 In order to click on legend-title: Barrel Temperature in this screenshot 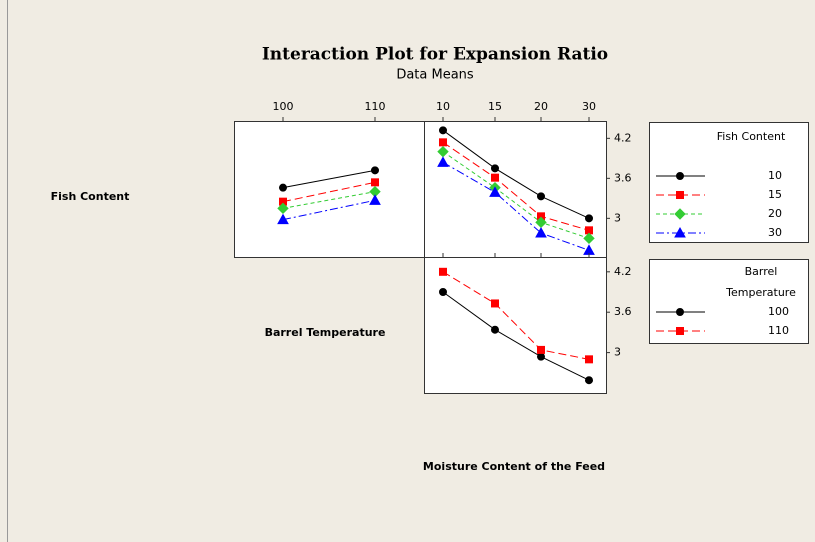, I will do `click(761, 282)`.